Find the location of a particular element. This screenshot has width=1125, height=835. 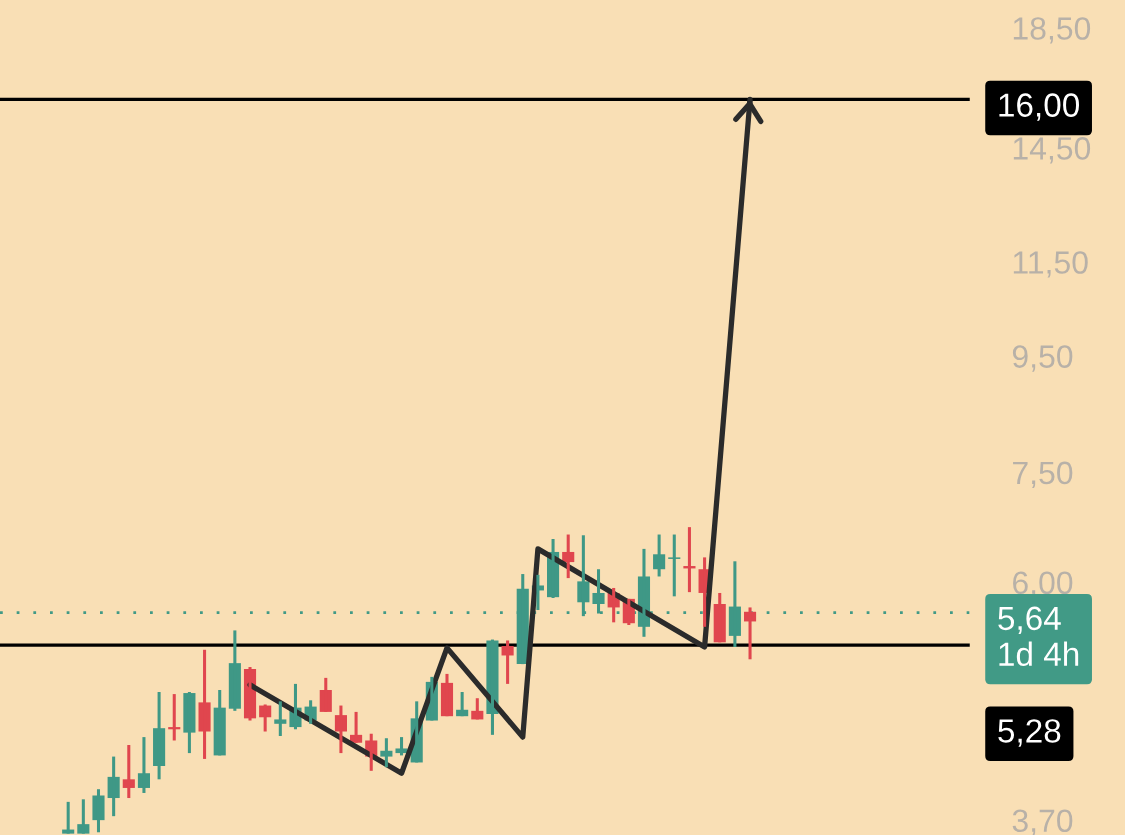

ref-line-label: 5,64 1d 4h is located at coordinates (1038, 636).